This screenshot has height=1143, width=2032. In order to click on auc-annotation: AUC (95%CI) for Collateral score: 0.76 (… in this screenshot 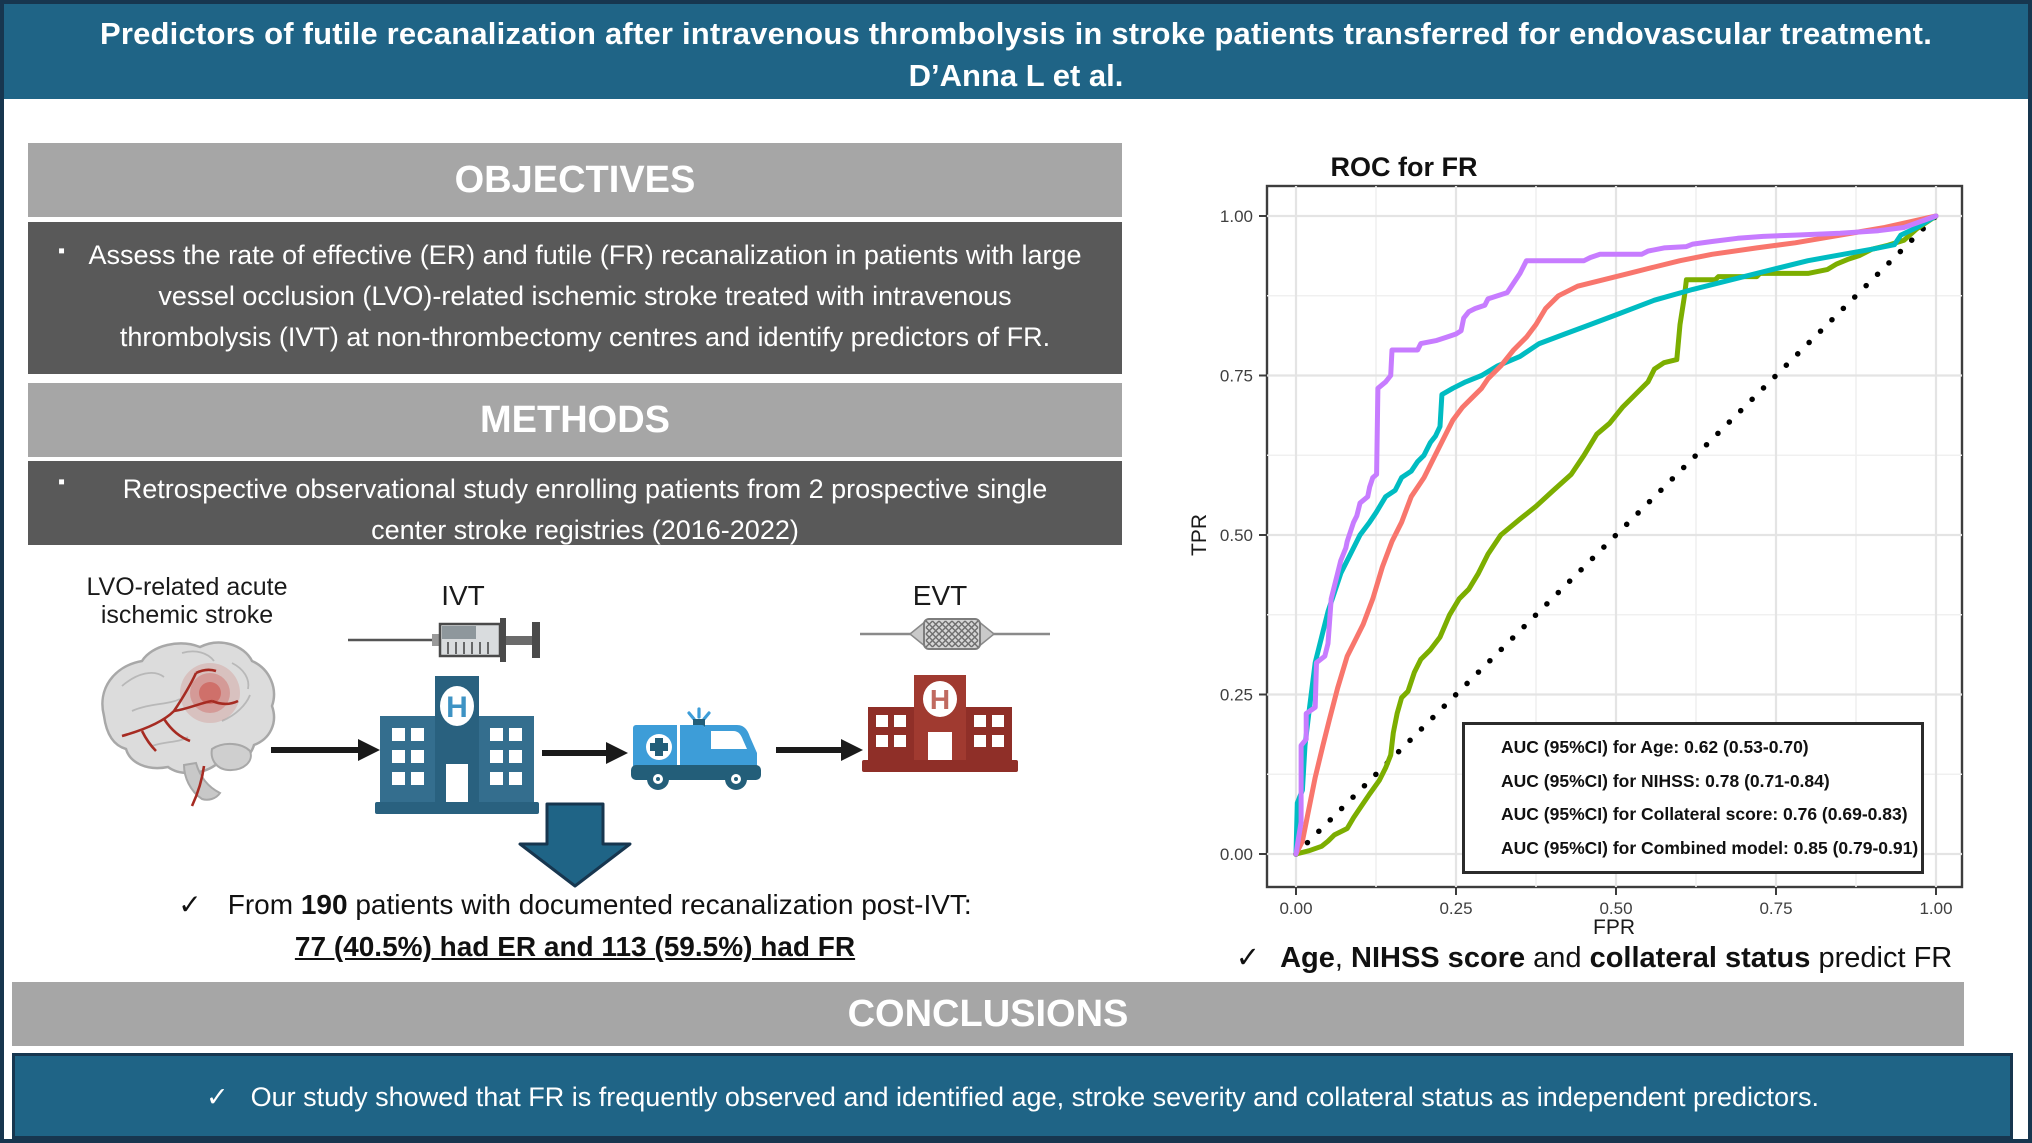, I will do `click(1704, 814)`.